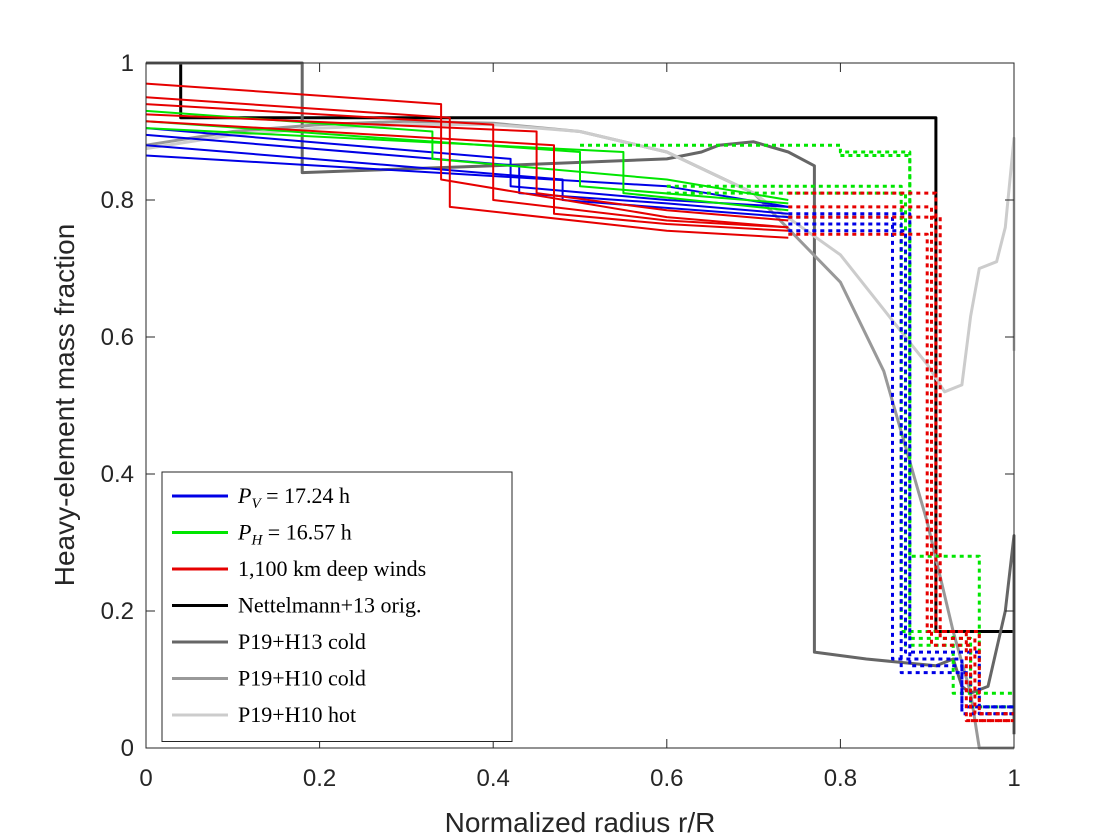 Image resolution: width=1120 pixels, height=840 pixels. Describe the element at coordinates (117, 474) in the screenshot. I see `y-tick-label: 0.4` at that location.